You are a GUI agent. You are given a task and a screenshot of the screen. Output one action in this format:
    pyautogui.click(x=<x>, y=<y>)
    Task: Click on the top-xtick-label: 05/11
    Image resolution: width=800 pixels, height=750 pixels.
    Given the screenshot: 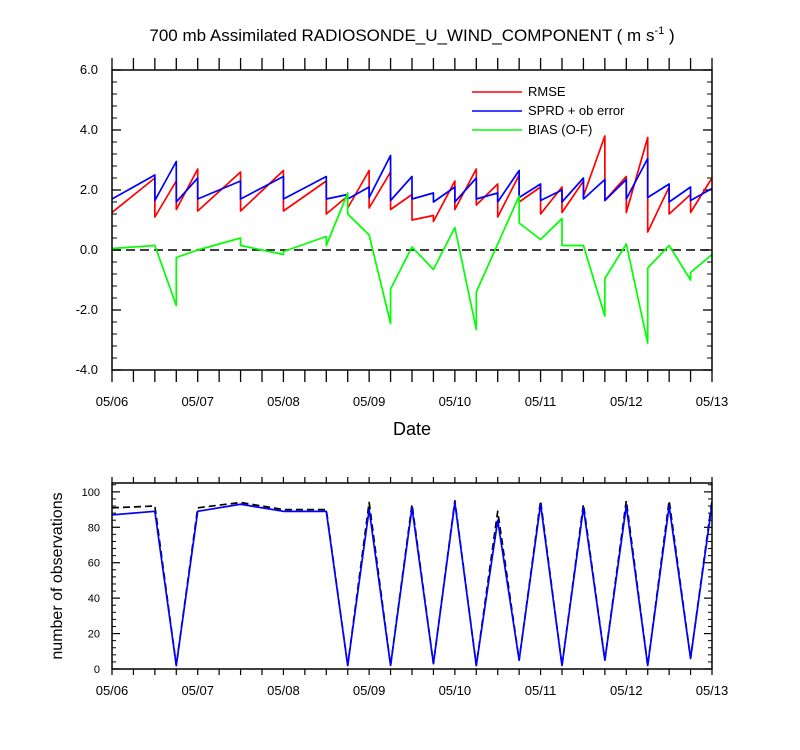 What is the action you would take?
    pyautogui.click(x=541, y=401)
    